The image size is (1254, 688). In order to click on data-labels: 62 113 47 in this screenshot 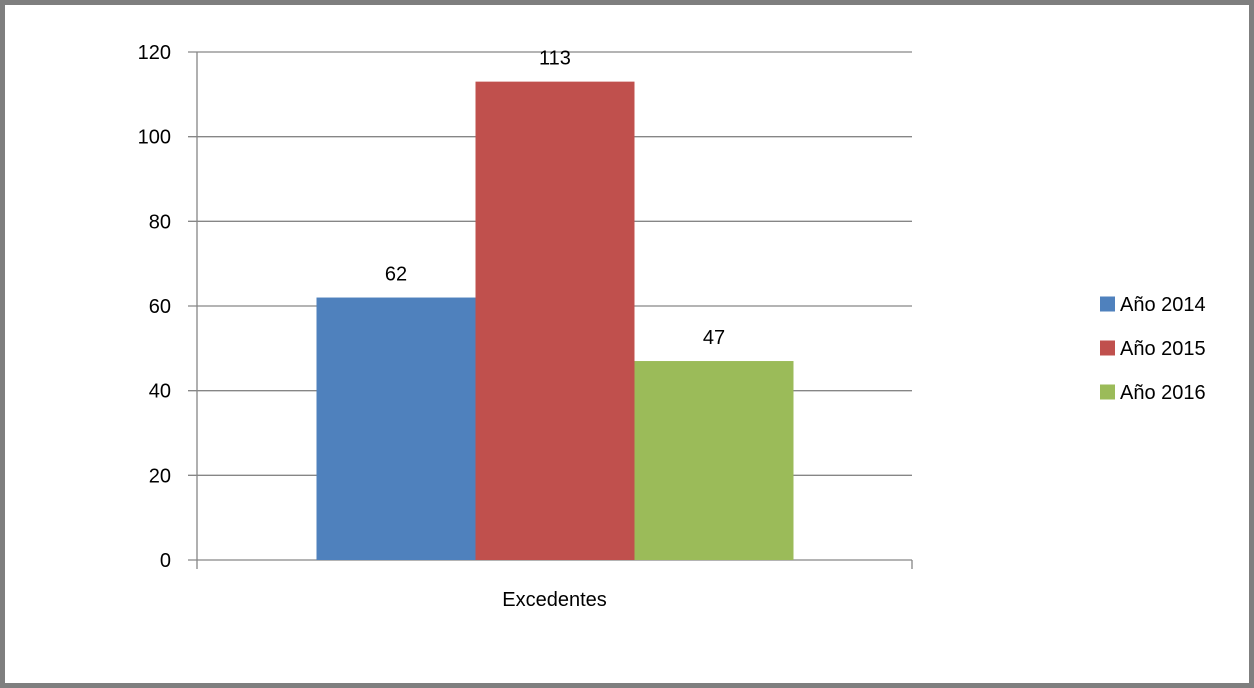, I will do `click(555, 198)`.